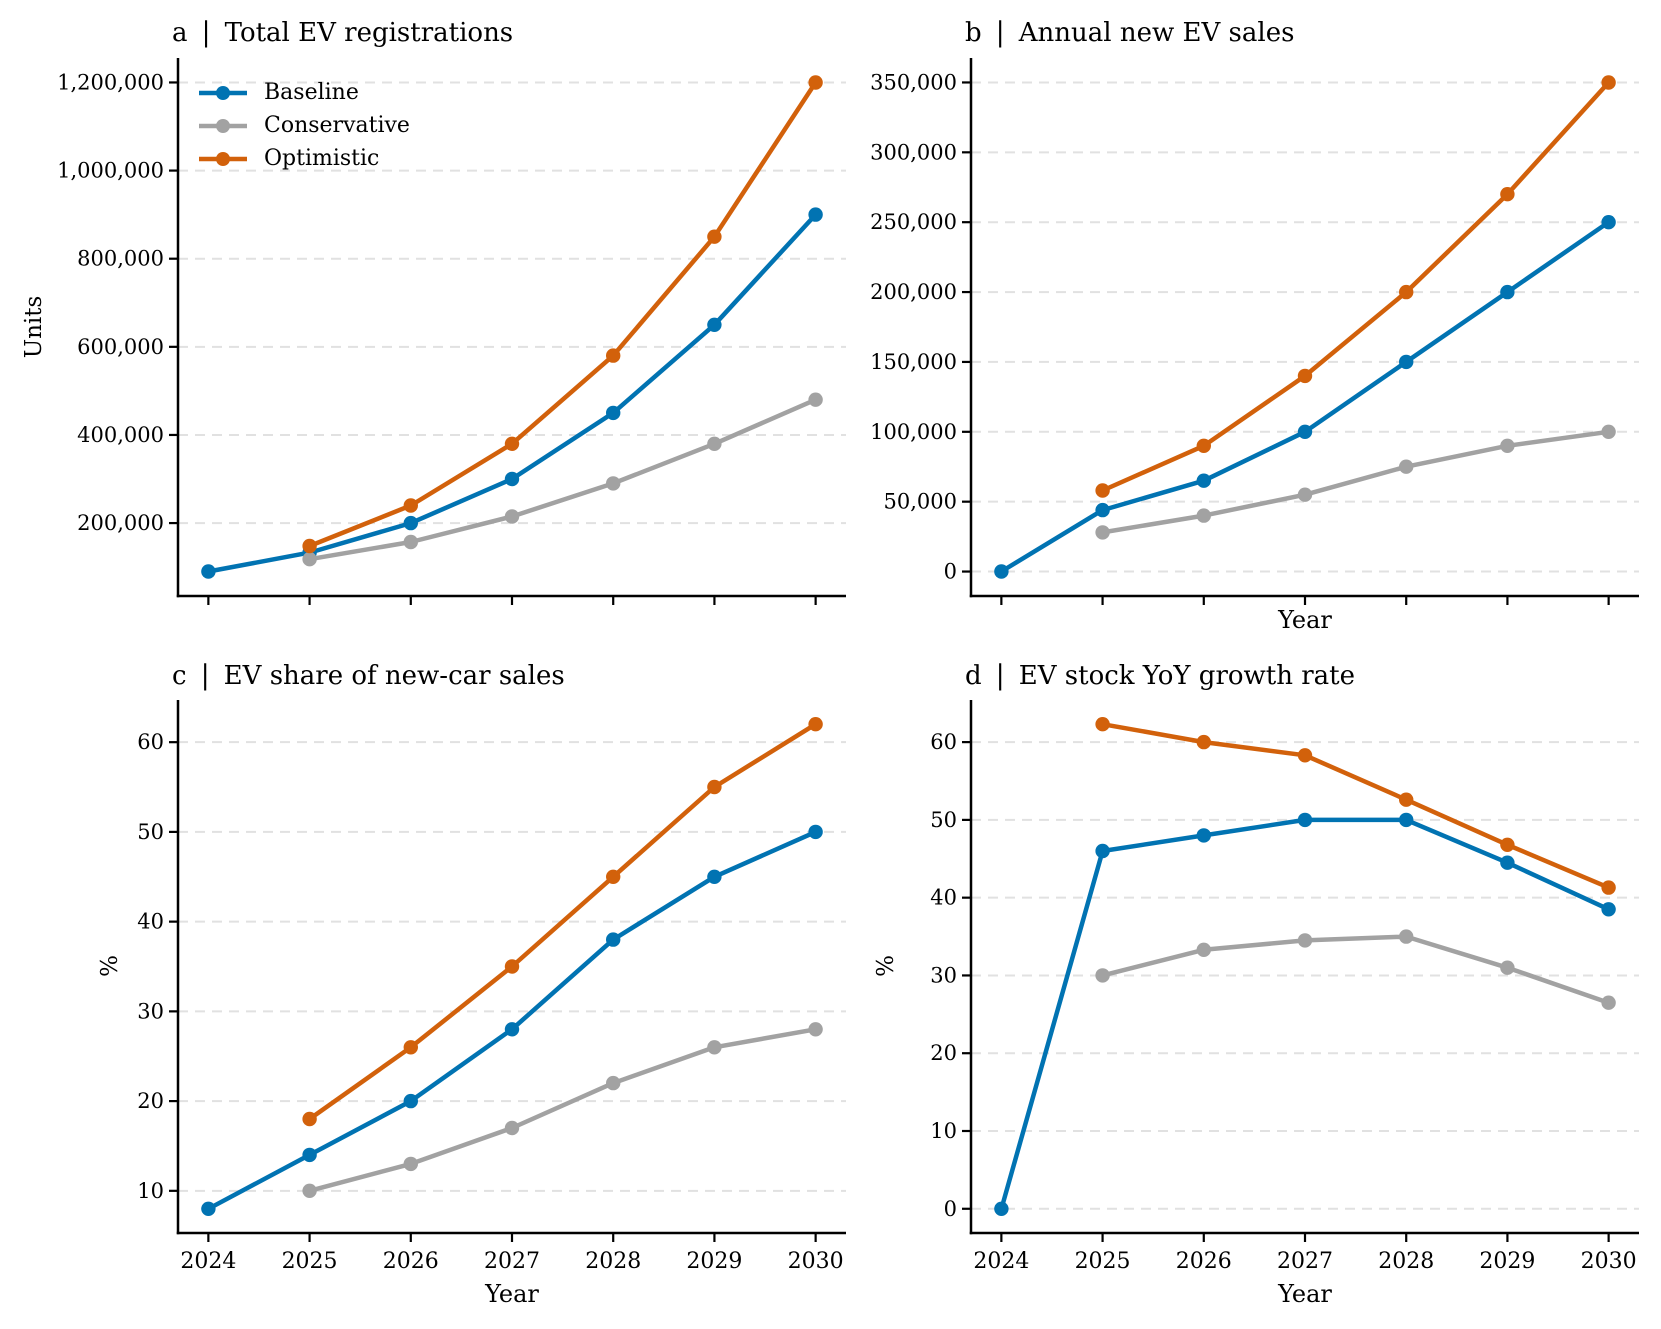  I want to click on y-tick-label: 40, so click(943, 898).